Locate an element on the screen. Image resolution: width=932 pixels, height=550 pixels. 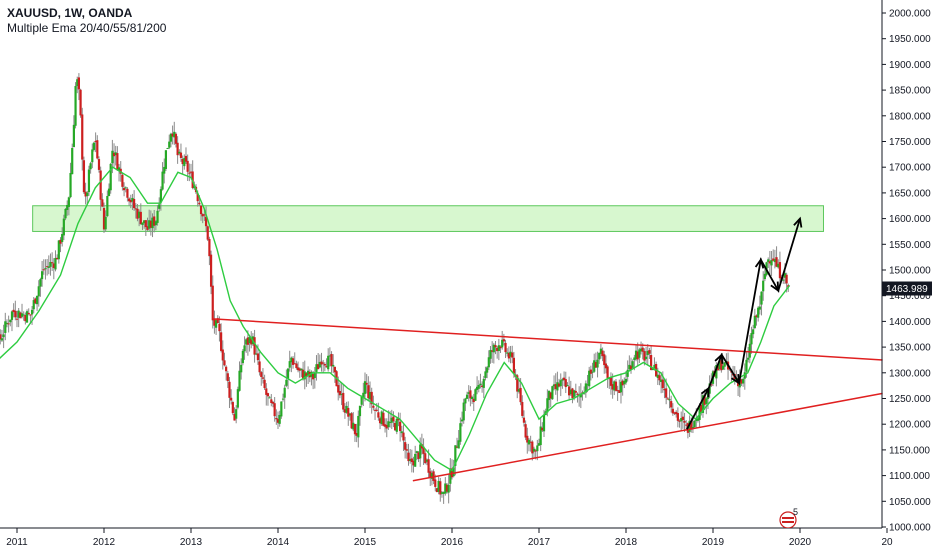
x-tick-label: 2013 is located at coordinates (191, 542).